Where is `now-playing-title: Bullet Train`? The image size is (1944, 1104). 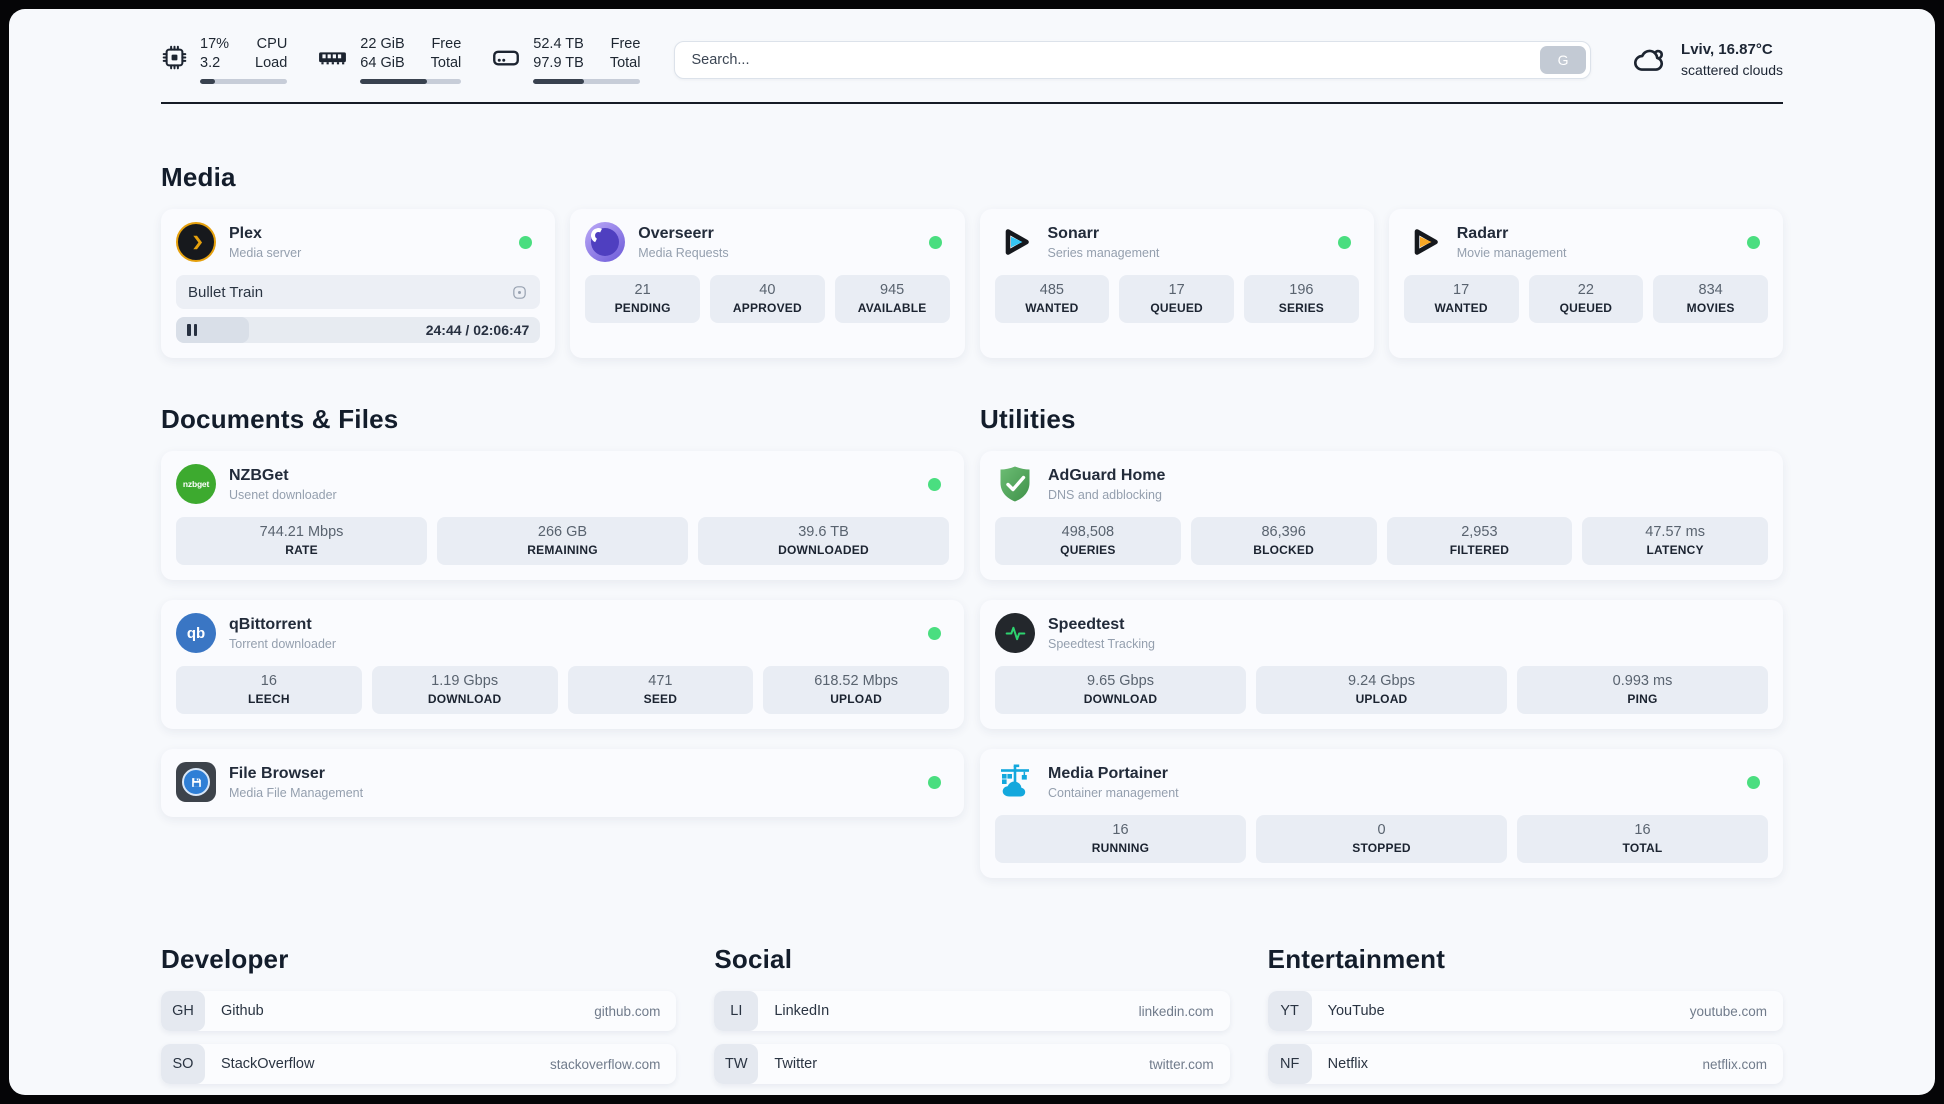 now-playing-title: Bullet Train is located at coordinates (226, 292).